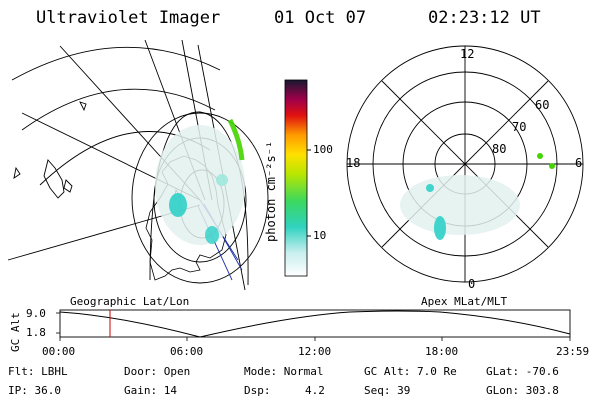  I want to click on mlt-label-18: 18, so click(353, 163).